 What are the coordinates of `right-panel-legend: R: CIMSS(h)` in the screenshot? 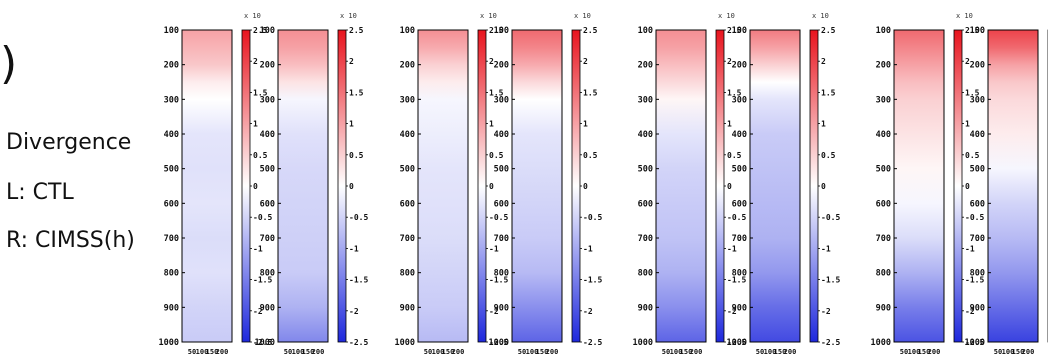 It's located at (70, 240).